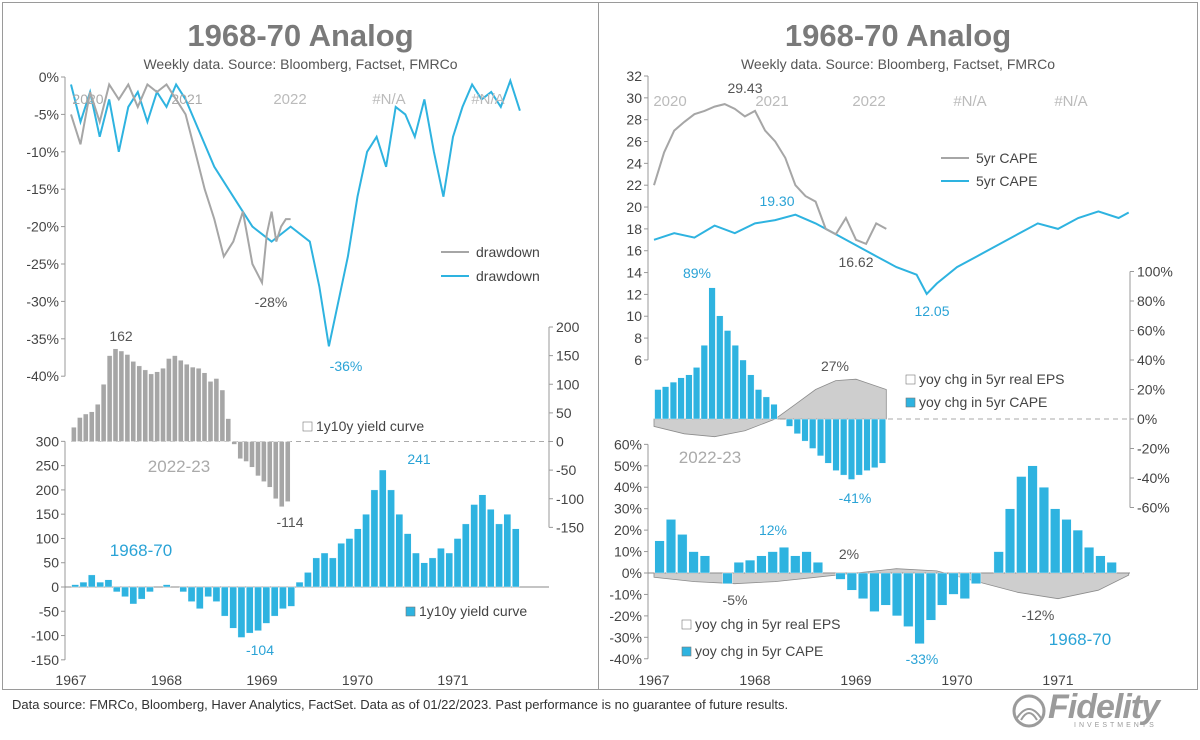 The image size is (1200, 740). Describe the element at coordinates (634, 76) in the screenshot. I see `cape-axis-tick-label: 32` at that location.